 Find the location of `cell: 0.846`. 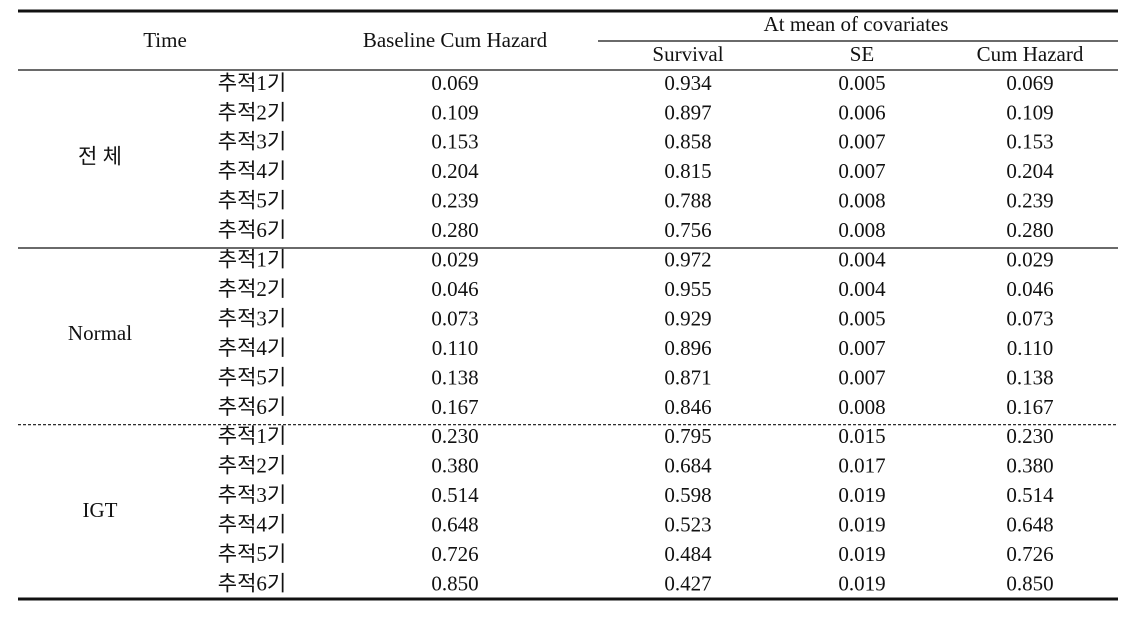

cell: 0.846 is located at coordinates (687, 407).